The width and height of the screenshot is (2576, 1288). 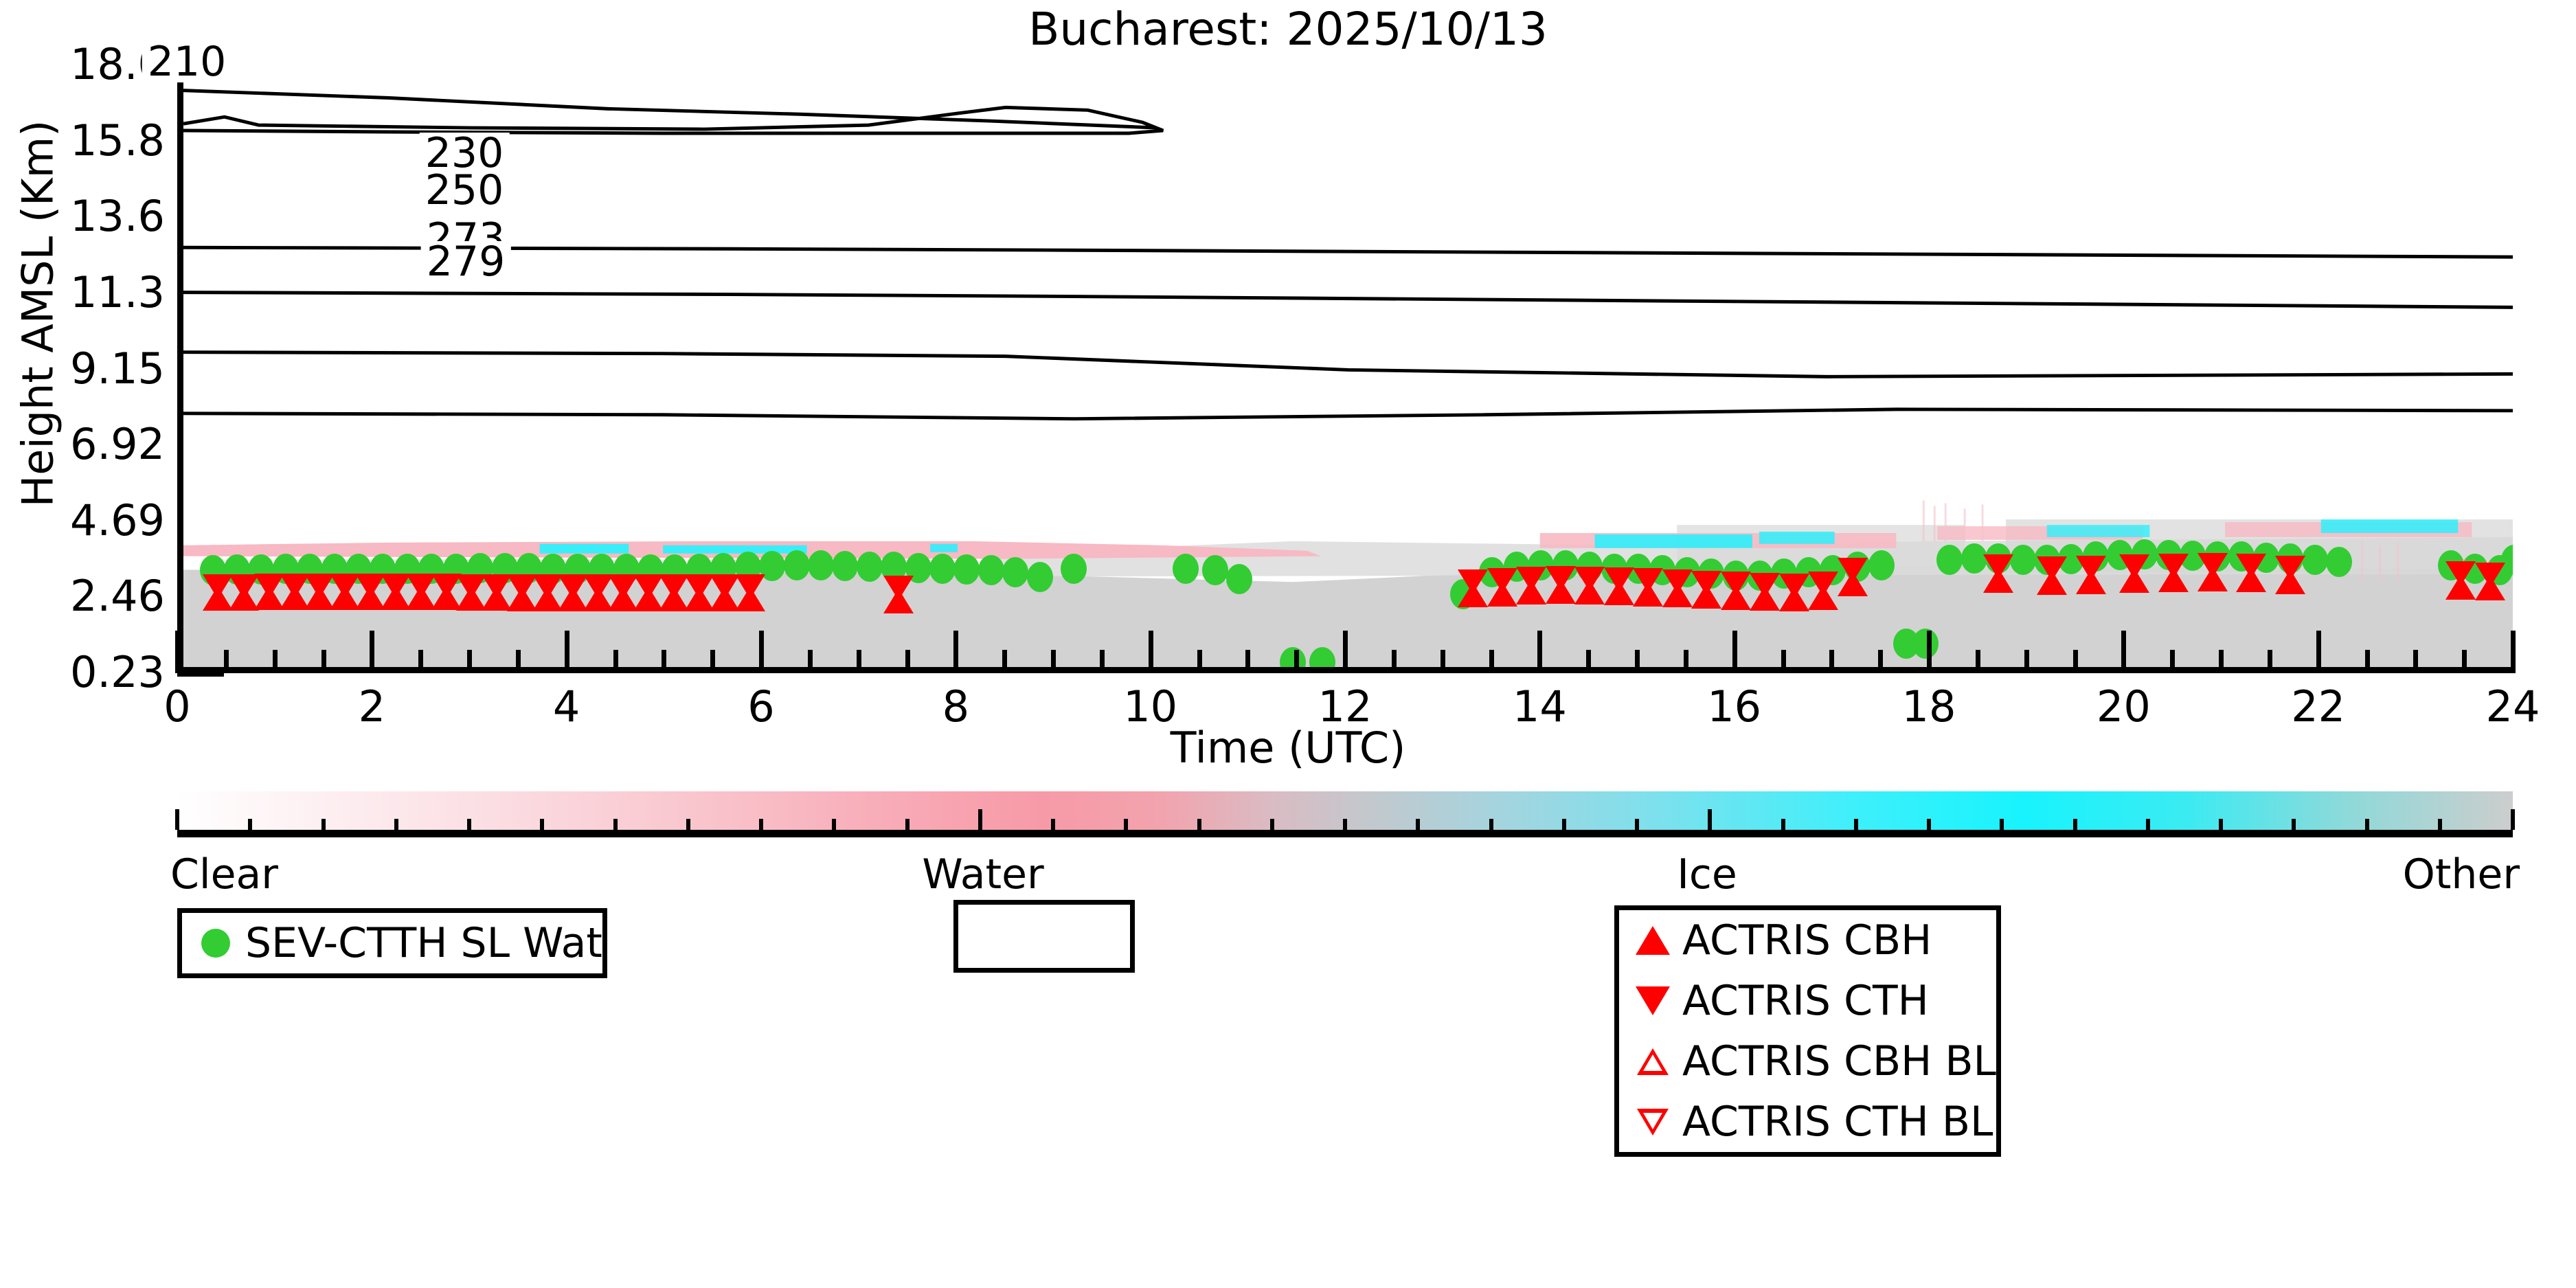 I want to click on x-tick-label: 8, so click(x=956, y=706).